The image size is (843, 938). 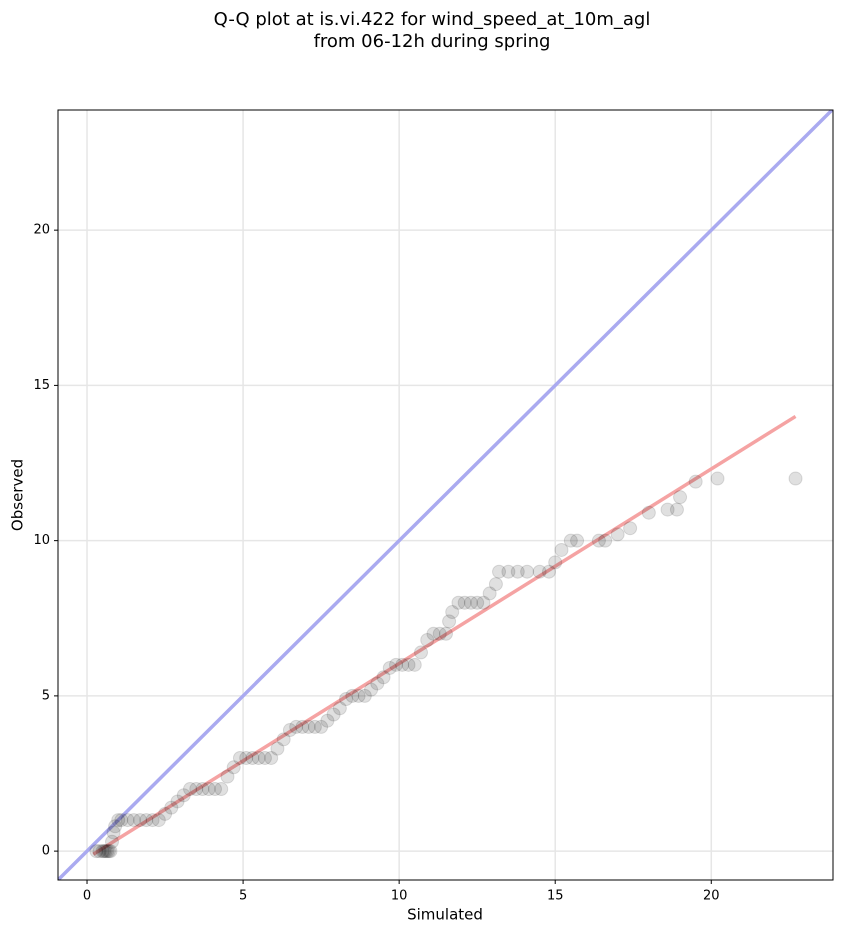 I want to click on y-axis-label: Observed, so click(x=18, y=495).